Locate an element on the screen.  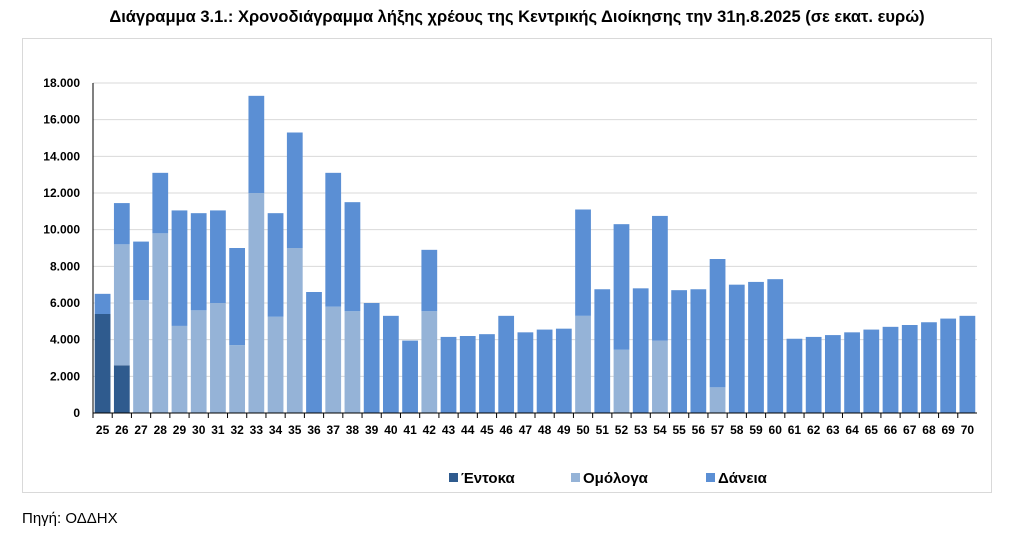
x-tick-label: 39 is located at coordinates (372, 430).